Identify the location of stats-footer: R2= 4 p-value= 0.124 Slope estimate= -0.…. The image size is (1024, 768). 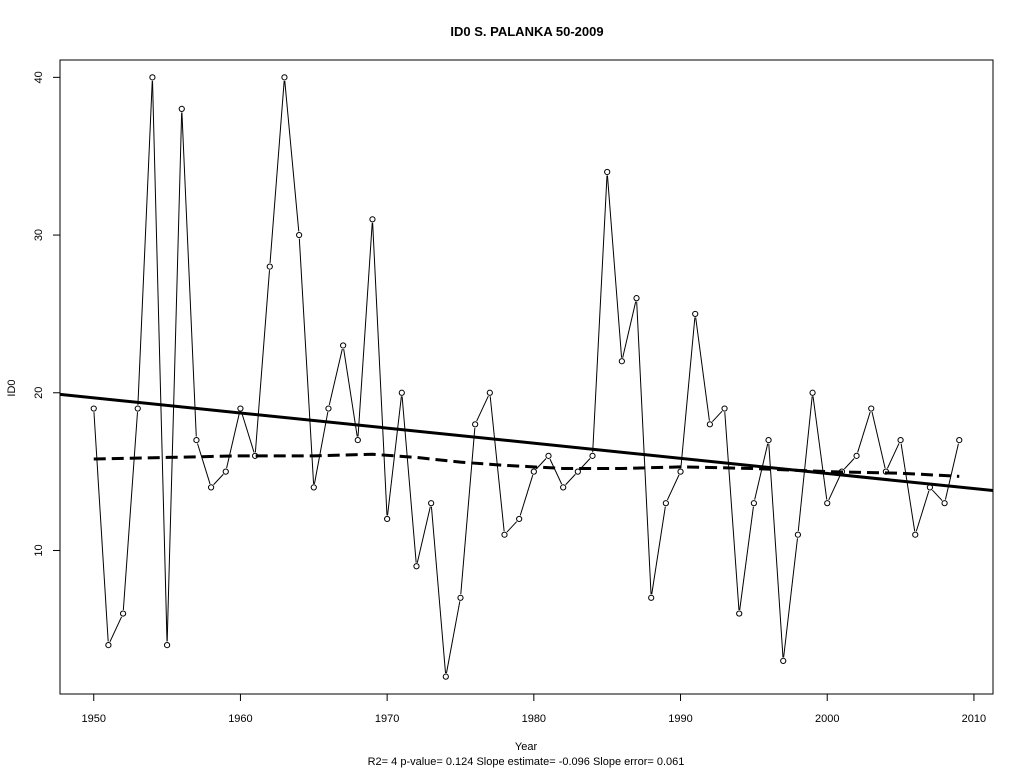
(526, 762).